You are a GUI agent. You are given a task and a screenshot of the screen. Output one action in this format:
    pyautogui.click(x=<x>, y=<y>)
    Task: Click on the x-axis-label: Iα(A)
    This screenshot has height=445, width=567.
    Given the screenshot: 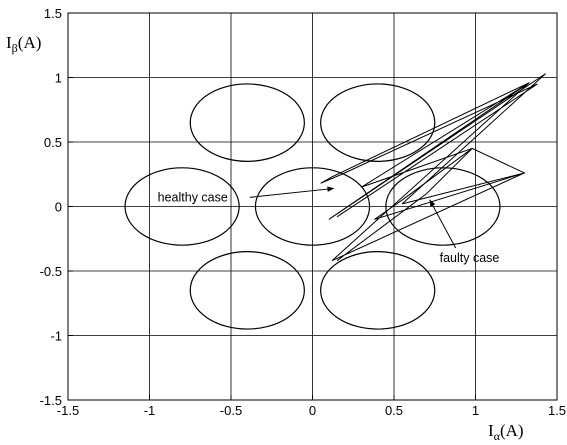 What is the action you would take?
    pyautogui.click(x=506, y=432)
    